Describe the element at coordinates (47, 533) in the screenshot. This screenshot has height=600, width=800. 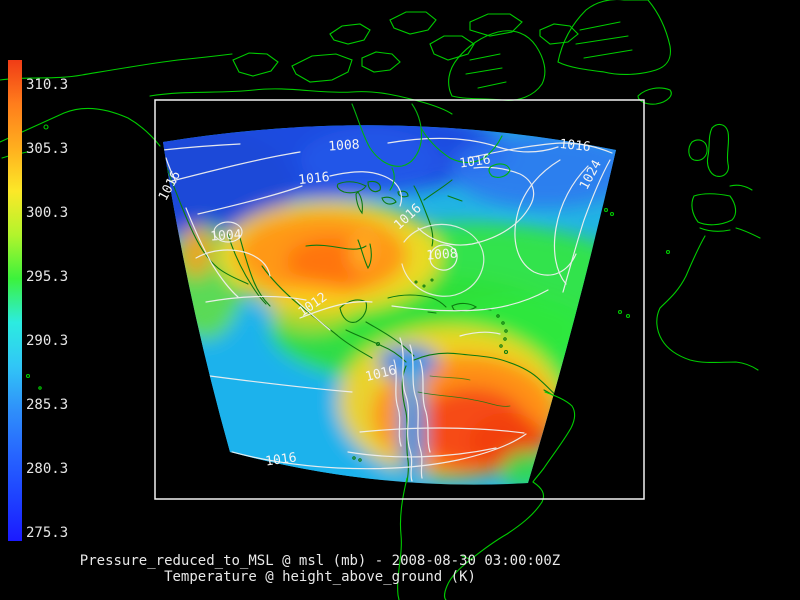
I see `colorbar-tick: 275.3` at that location.